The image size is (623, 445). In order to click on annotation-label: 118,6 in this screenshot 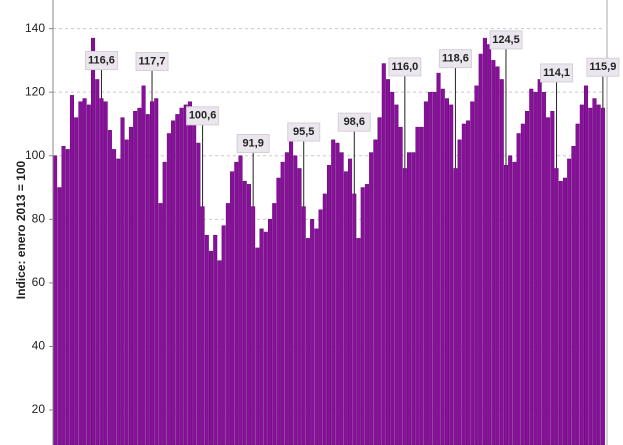, I will do `click(455, 59)`.